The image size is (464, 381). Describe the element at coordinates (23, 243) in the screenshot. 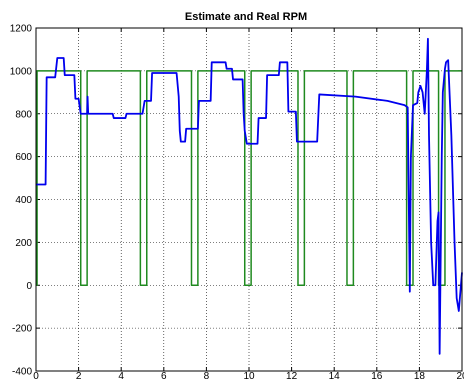

I see `y-tick-label: 200` at that location.